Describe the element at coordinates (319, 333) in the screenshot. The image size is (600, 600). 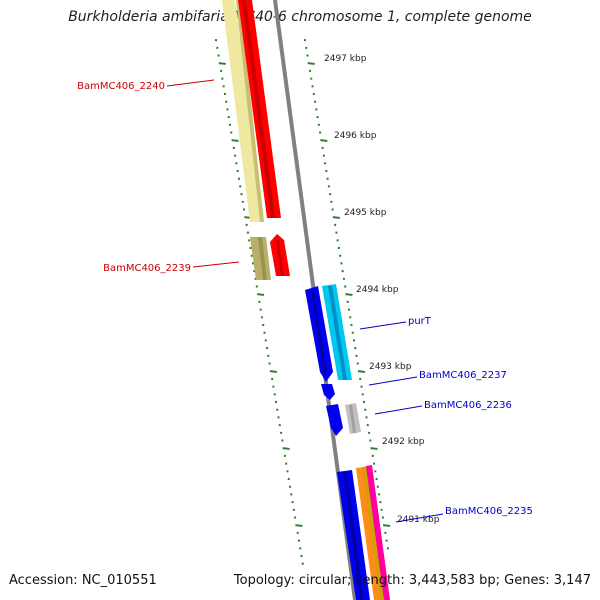
I see `gene-feature-purT-shade` at that location.